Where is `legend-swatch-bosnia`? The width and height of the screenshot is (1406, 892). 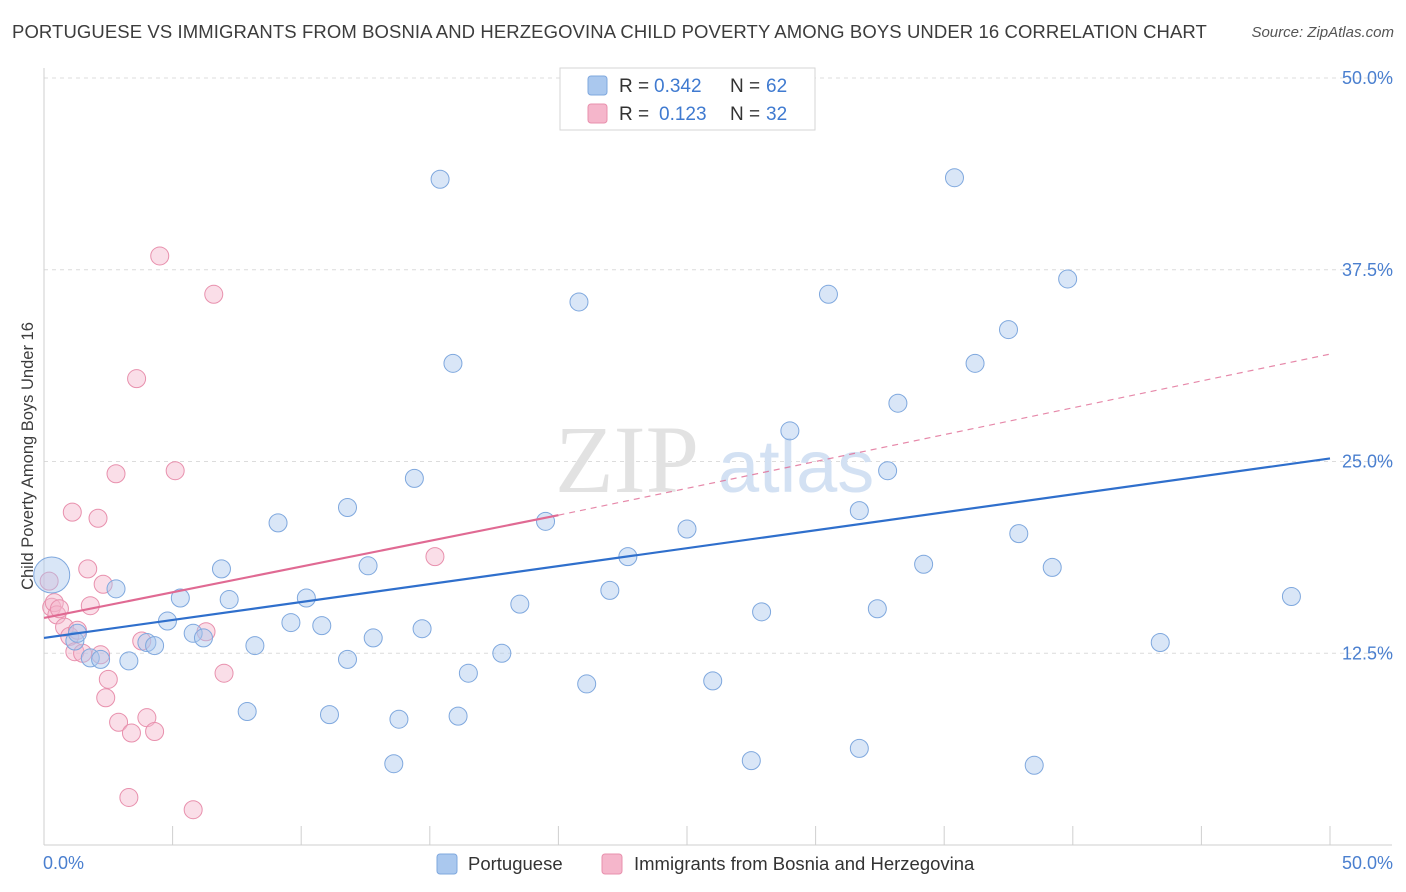
legend-swatch-bosnia is located at coordinates (612, 864).